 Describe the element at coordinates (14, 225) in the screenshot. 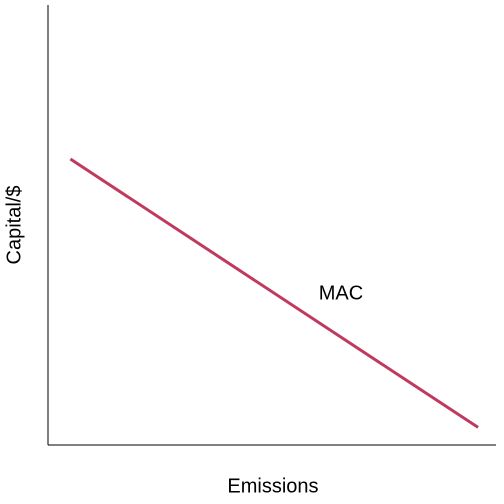

I see `y-axis-label: Capital/$` at that location.